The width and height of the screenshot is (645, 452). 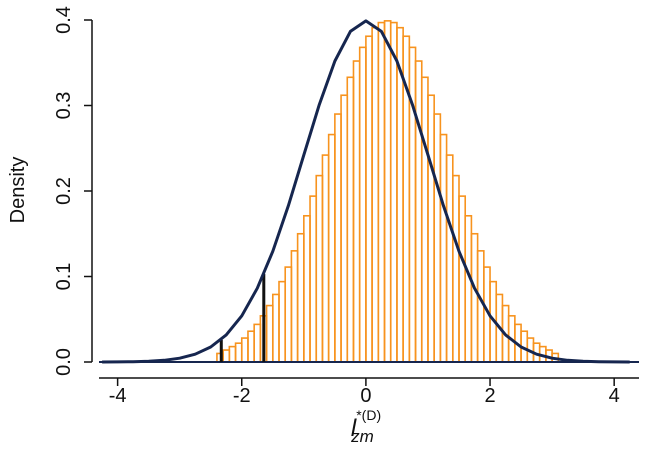 I want to click on y-tick-label: 0.3, so click(x=64, y=106).